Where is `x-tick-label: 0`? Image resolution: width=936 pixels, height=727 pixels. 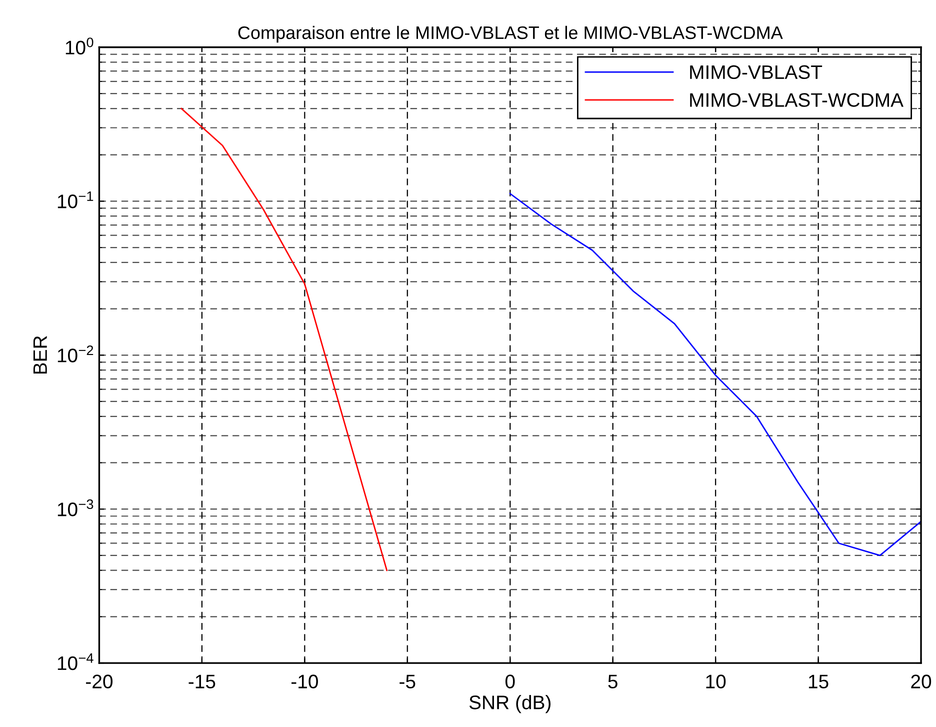
x-tick-label: 0 is located at coordinates (510, 681).